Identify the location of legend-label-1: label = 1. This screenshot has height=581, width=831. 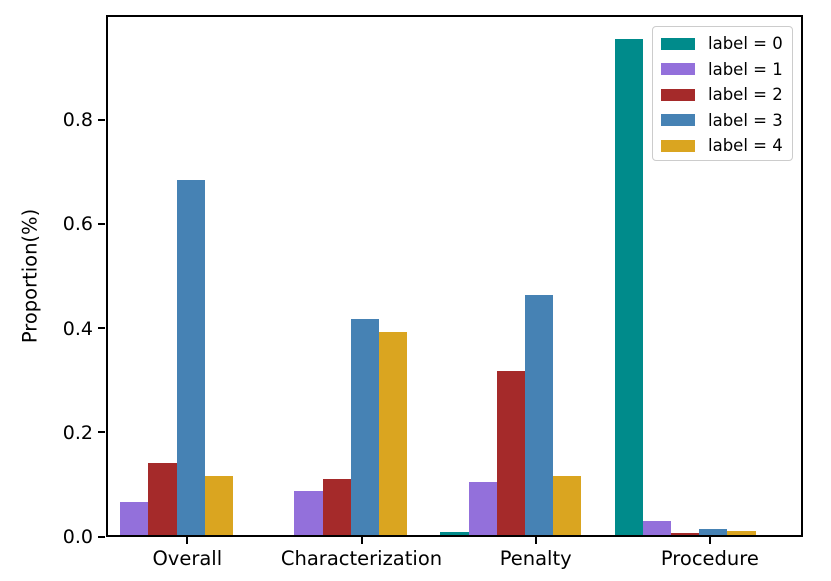
(745, 69).